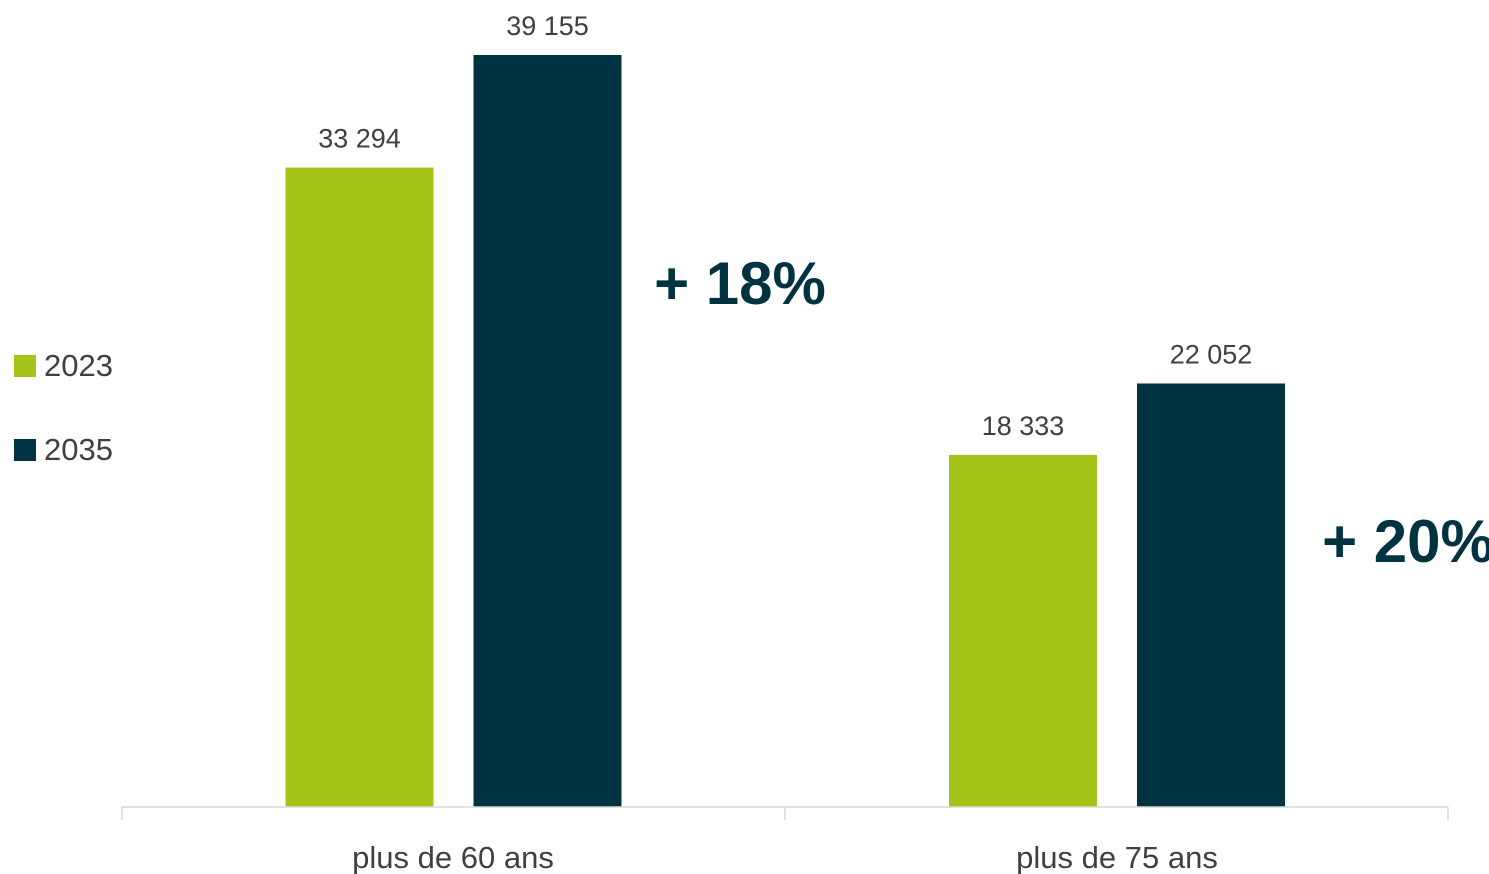  What do you see at coordinates (25, 366) in the screenshot?
I see `legend-swatch-2023` at bounding box center [25, 366].